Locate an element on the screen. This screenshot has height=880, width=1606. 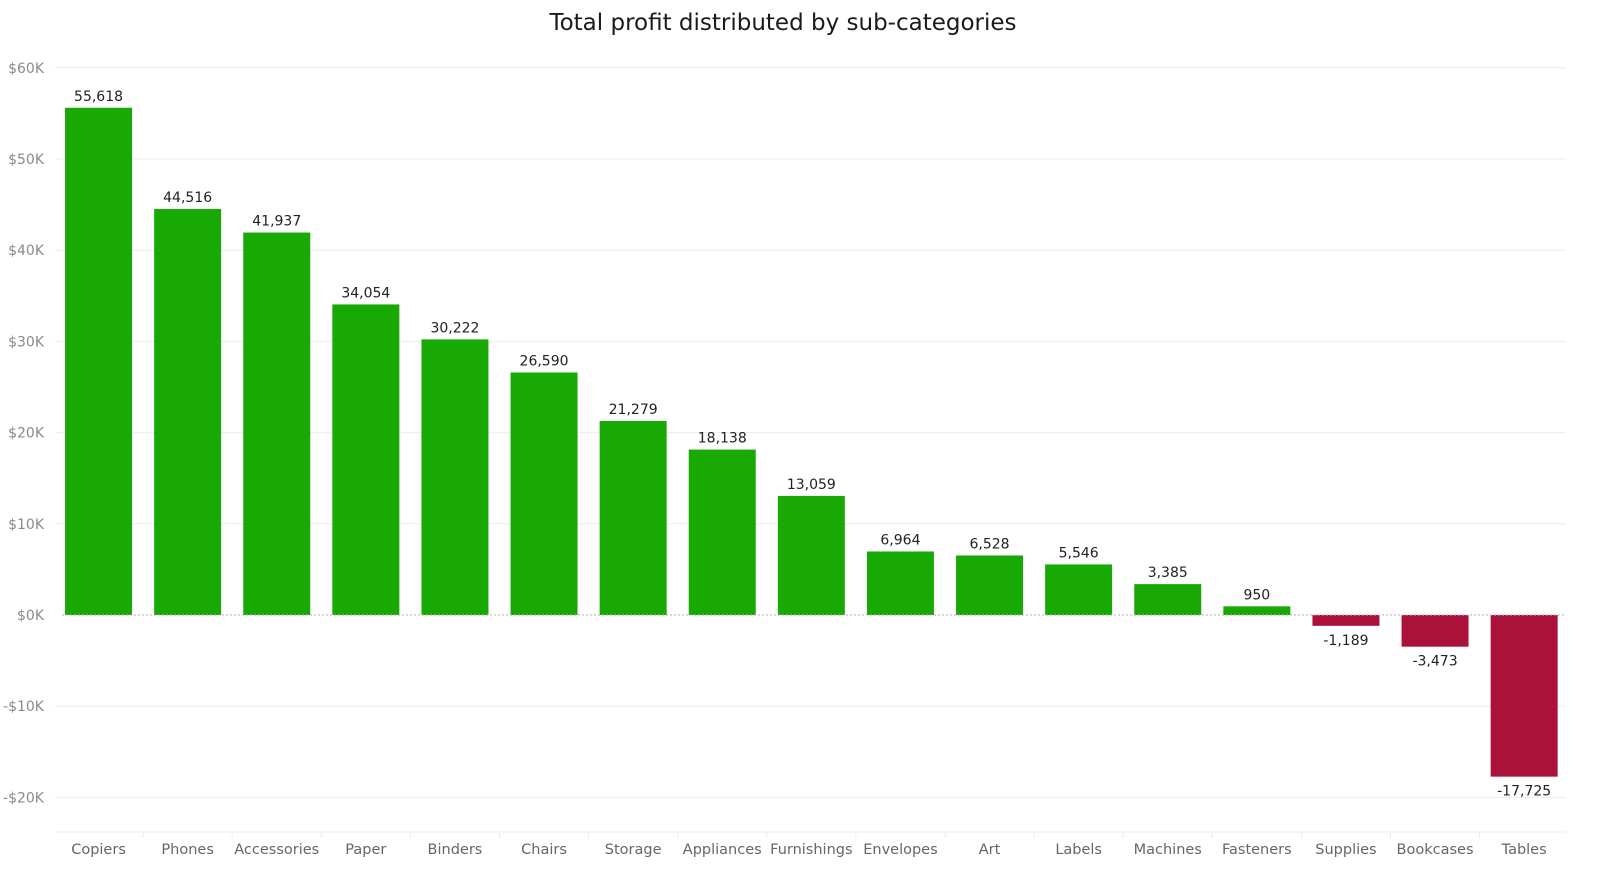
category-label: Copiers is located at coordinates (98, 850).